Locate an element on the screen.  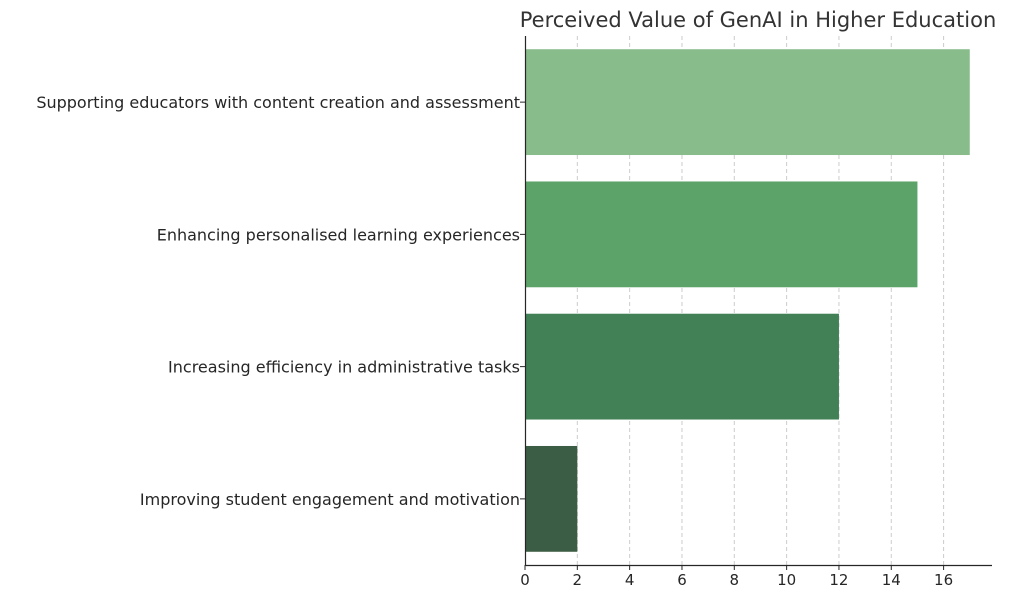
x-tick-label: 0 is located at coordinates (525, 580).